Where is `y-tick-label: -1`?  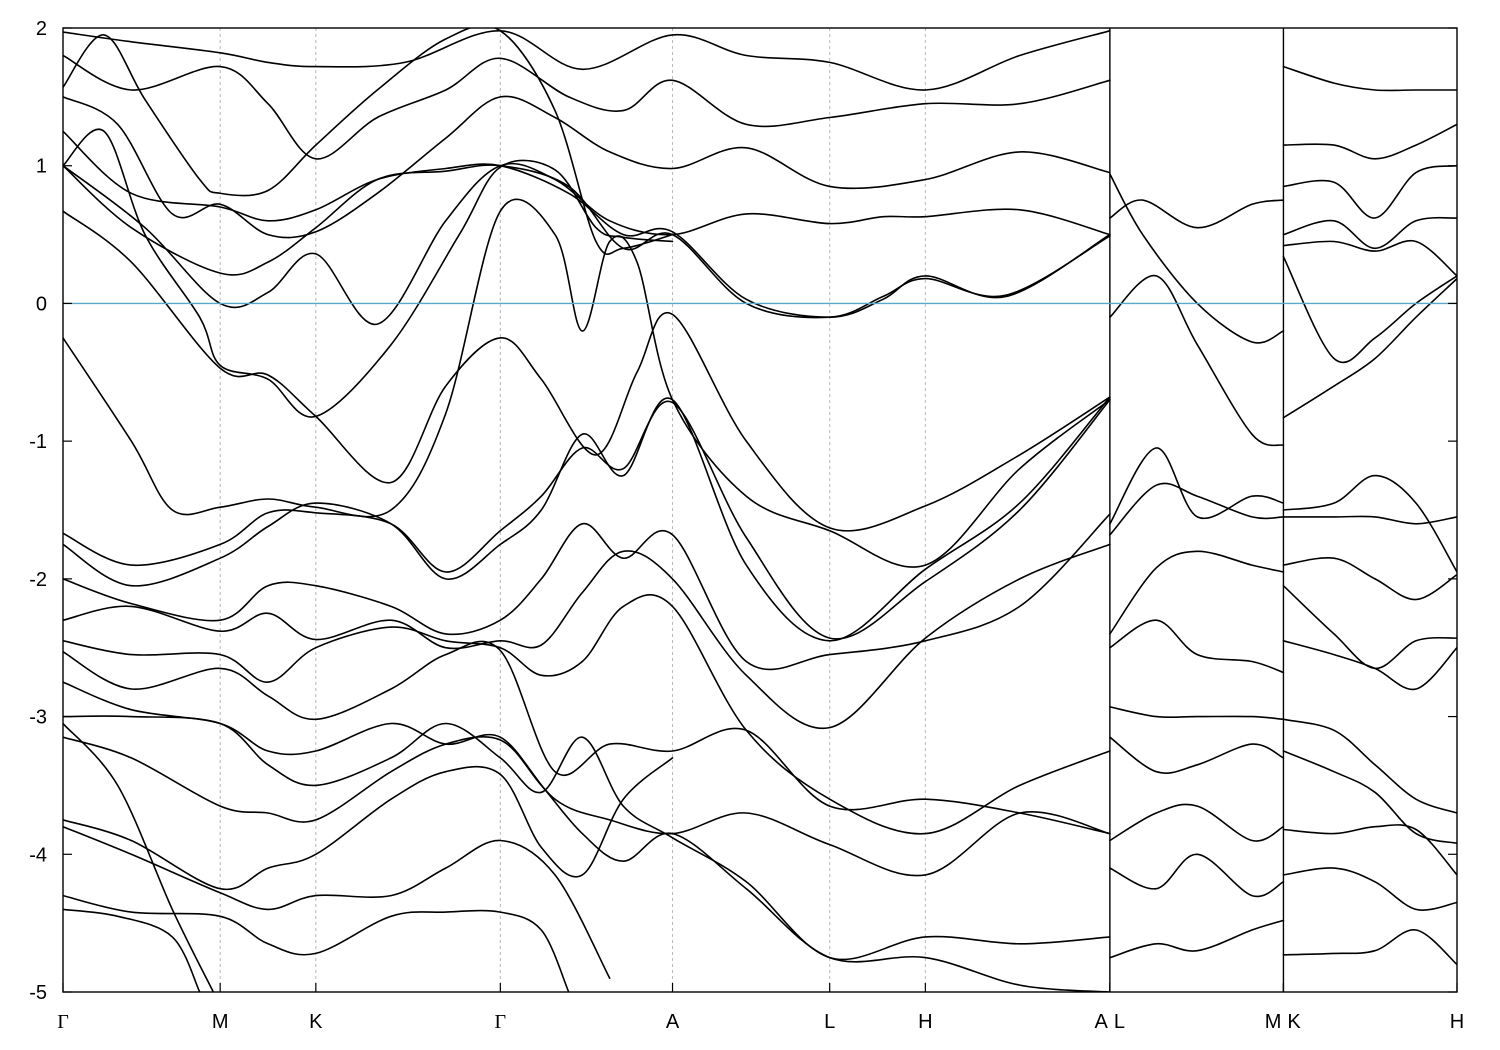
y-tick-label: -1 is located at coordinates (38, 442).